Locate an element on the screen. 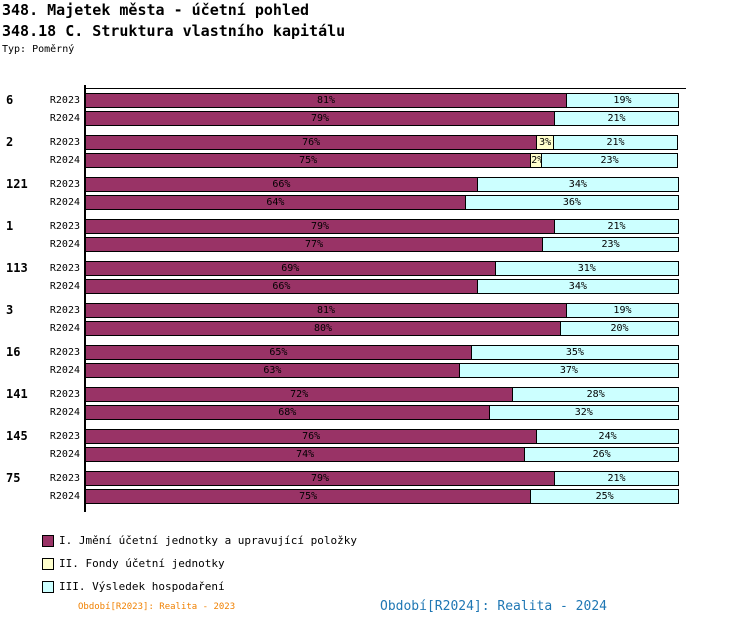 The height and width of the screenshot is (642, 750). bar-r2024: 68% 32% is located at coordinates (382, 412).